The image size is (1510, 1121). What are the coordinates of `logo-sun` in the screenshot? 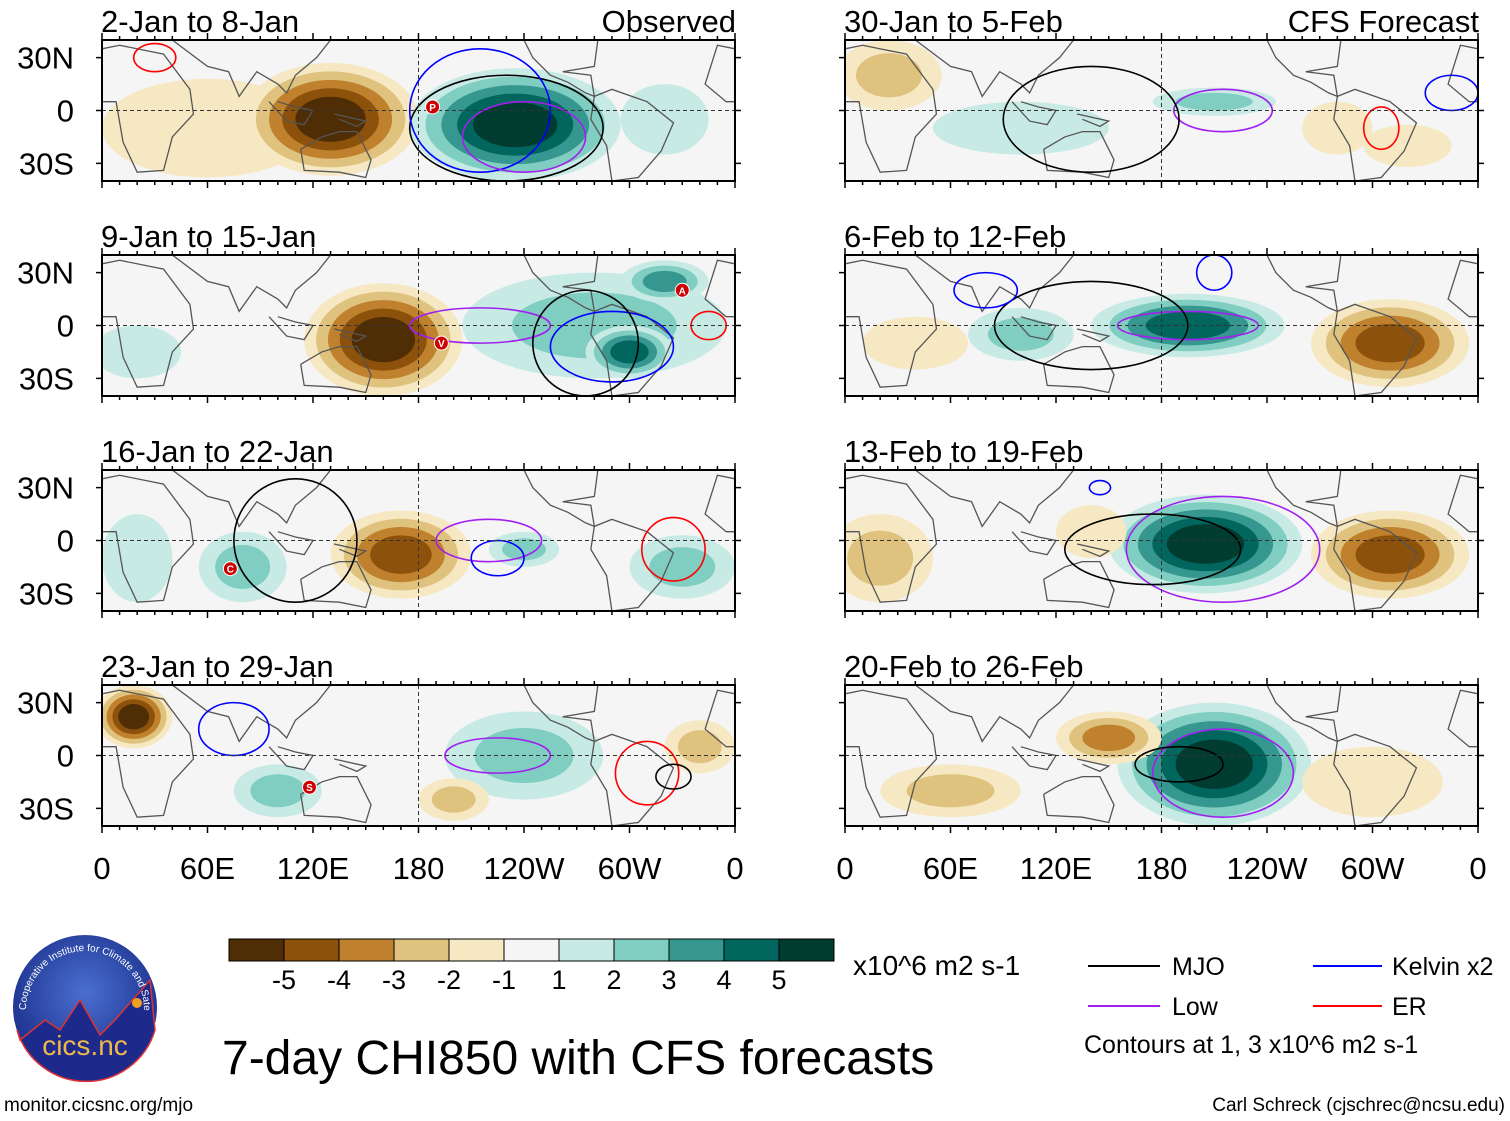 It's located at (137, 1003).